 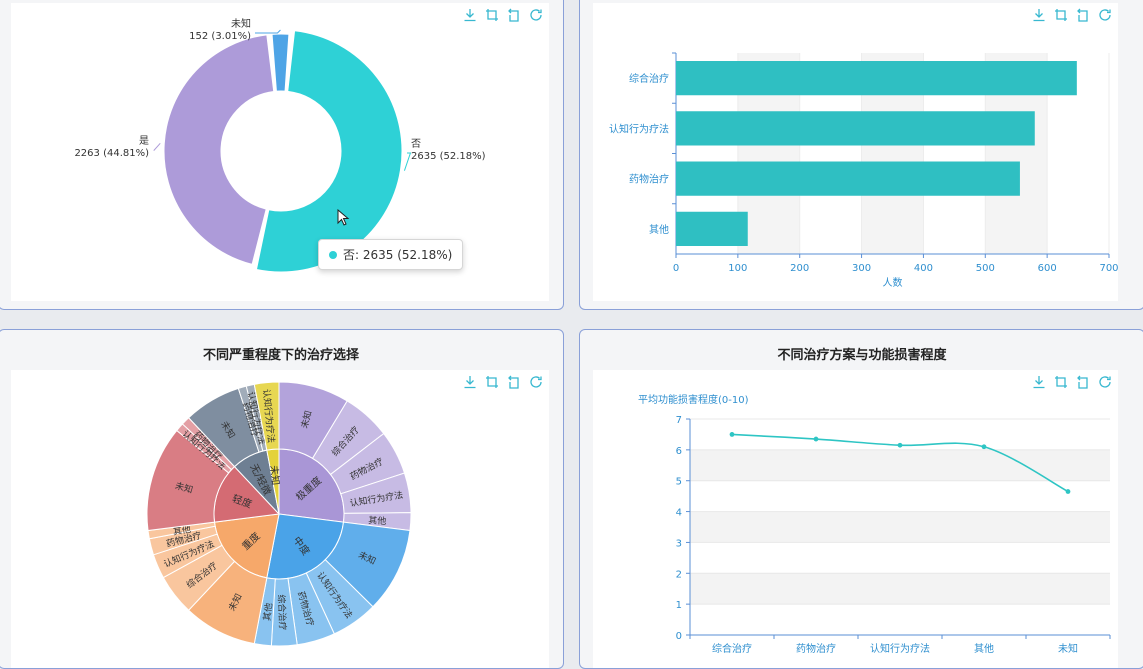 What do you see at coordinates (1047, 268) in the screenshot?
I see `bar-xtick-label-6: 600` at bounding box center [1047, 268].